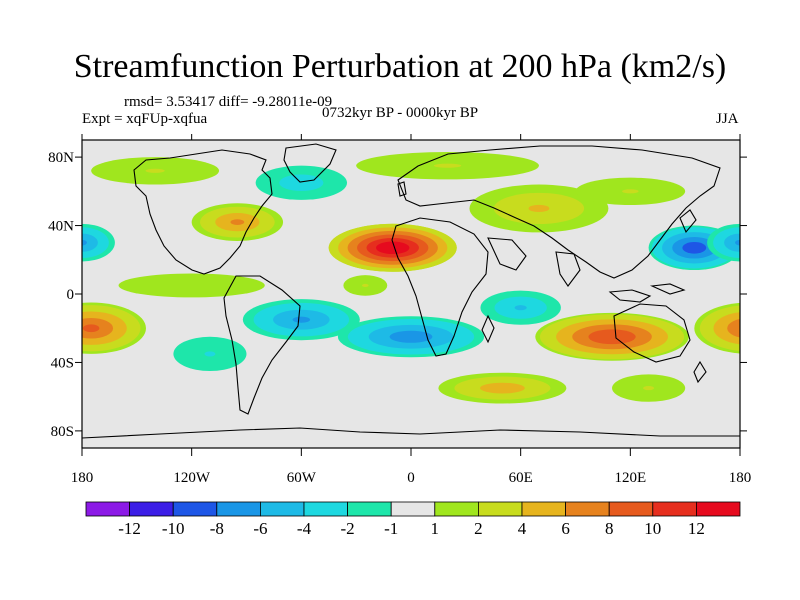  I want to click on x-tick-label: 60W, so click(302, 478).